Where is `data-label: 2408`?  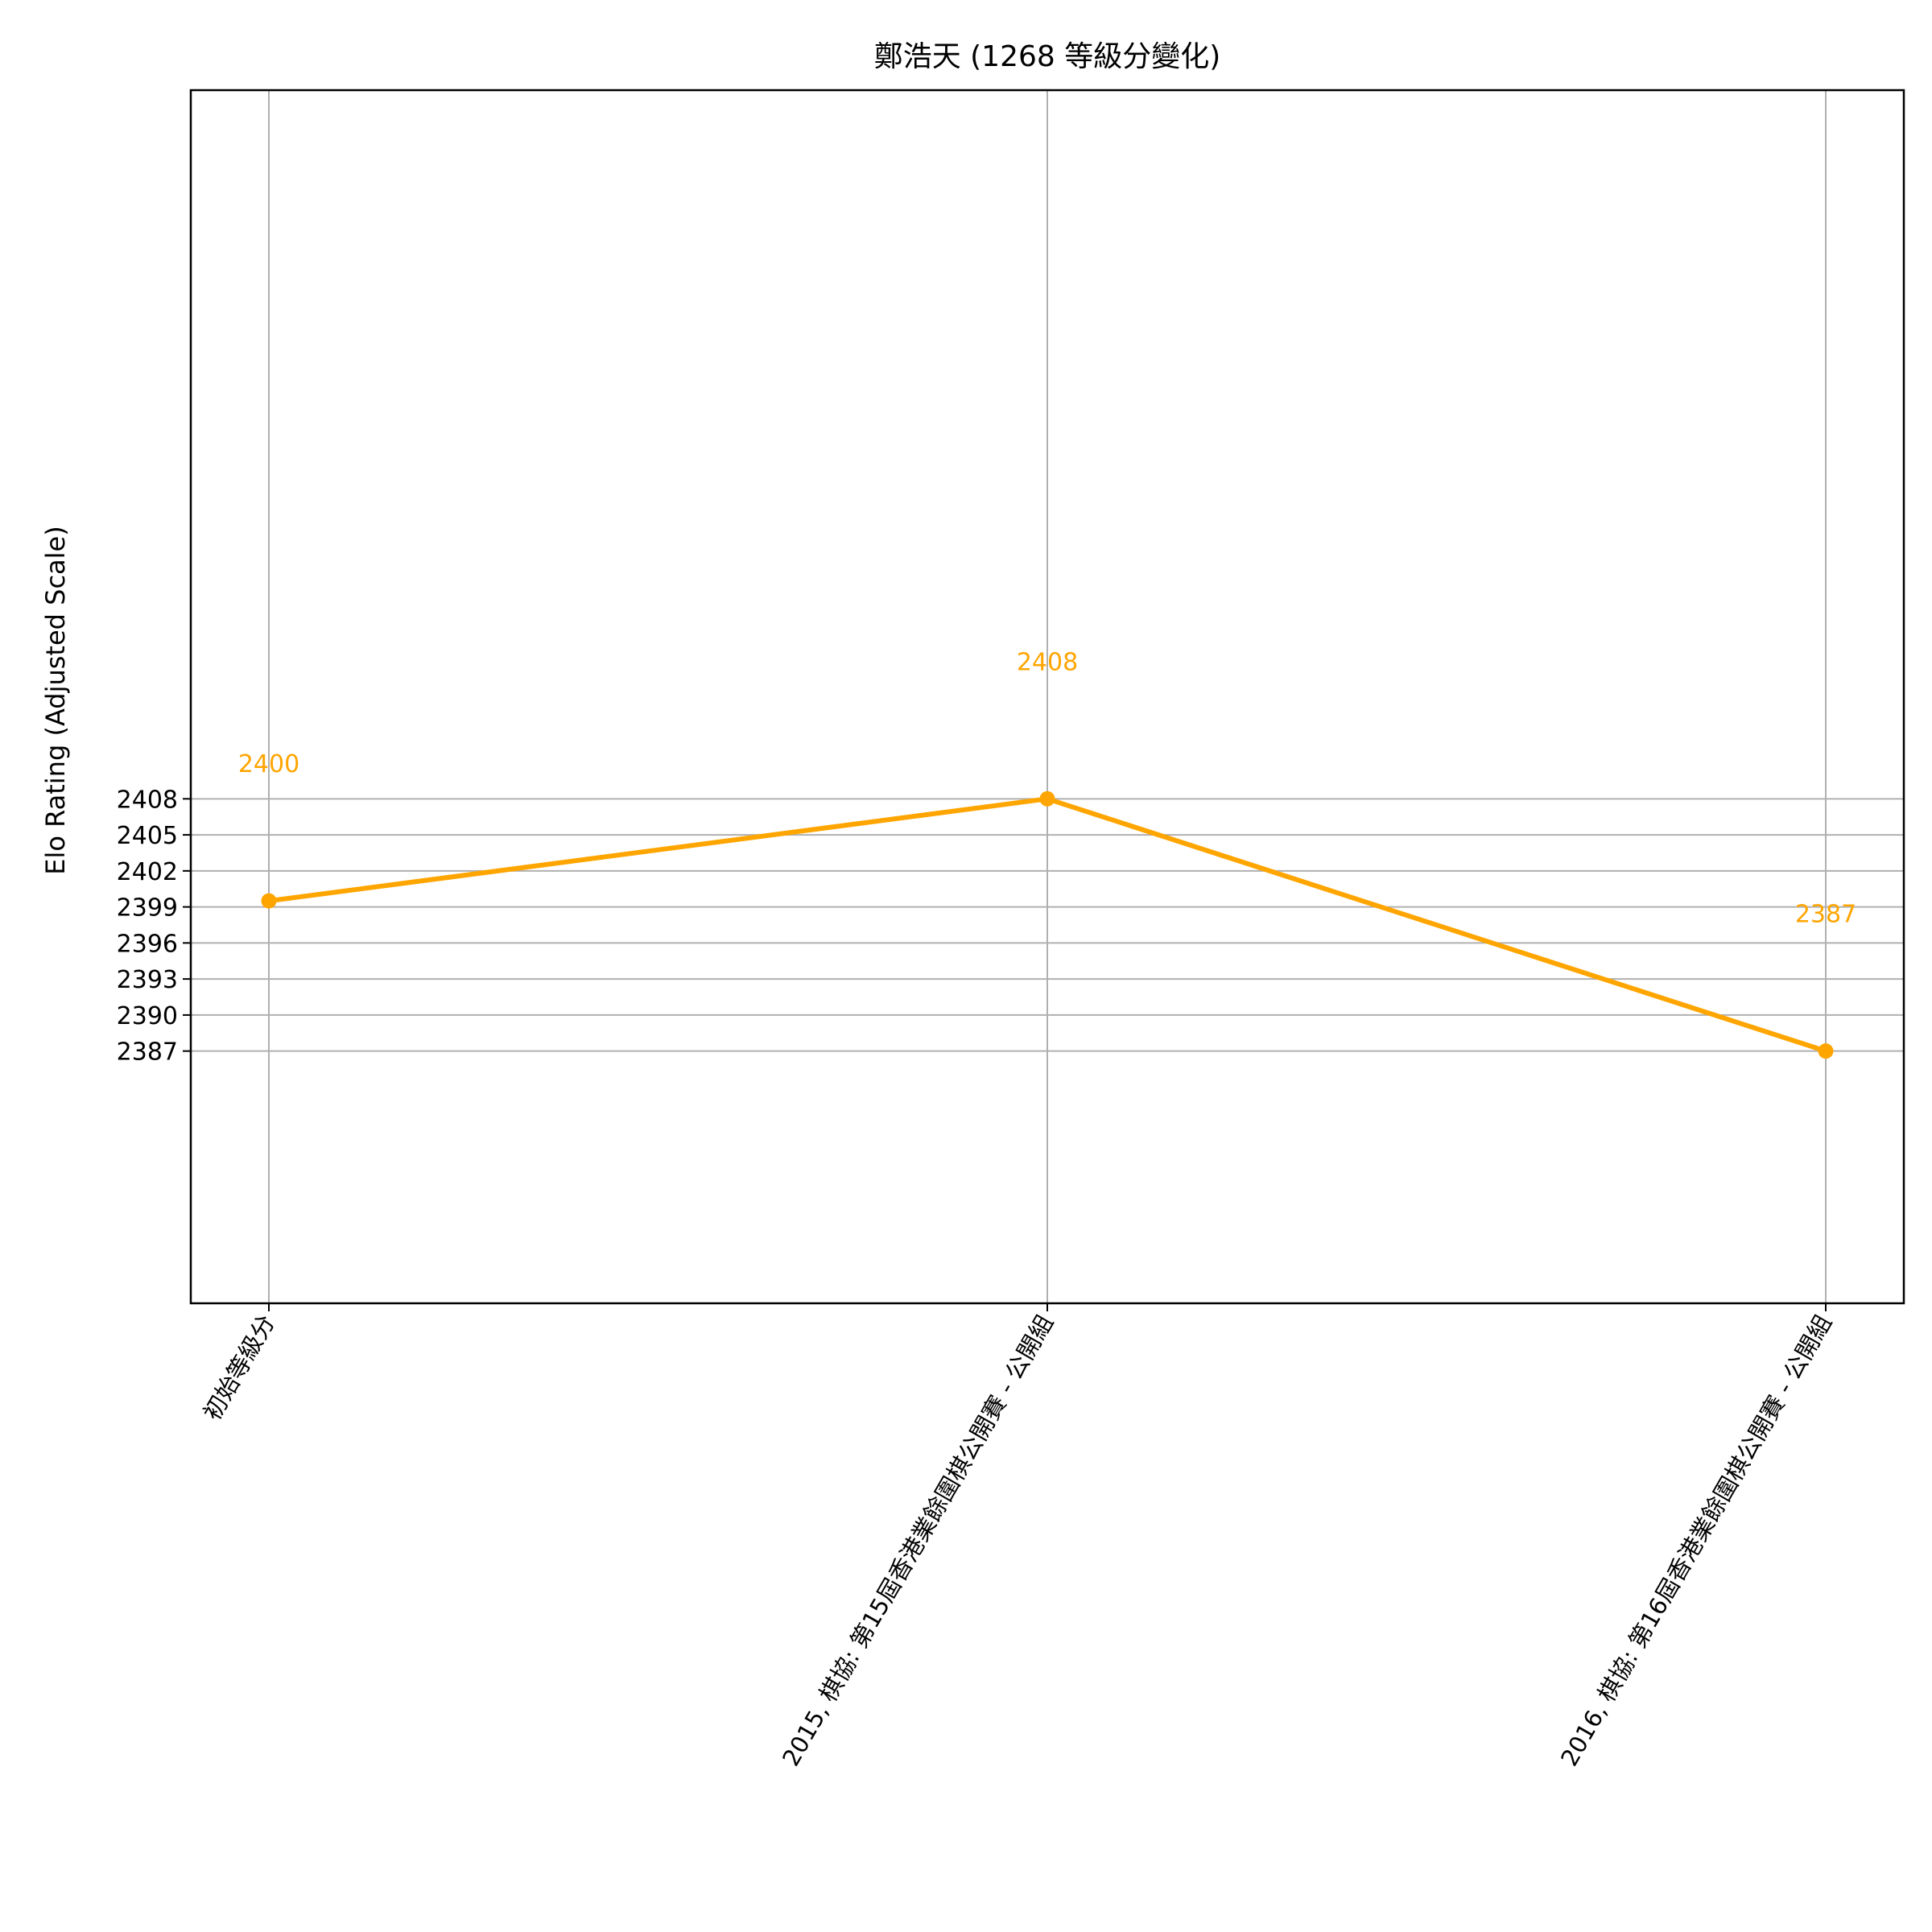
data-label: 2408 is located at coordinates (1047, 662).